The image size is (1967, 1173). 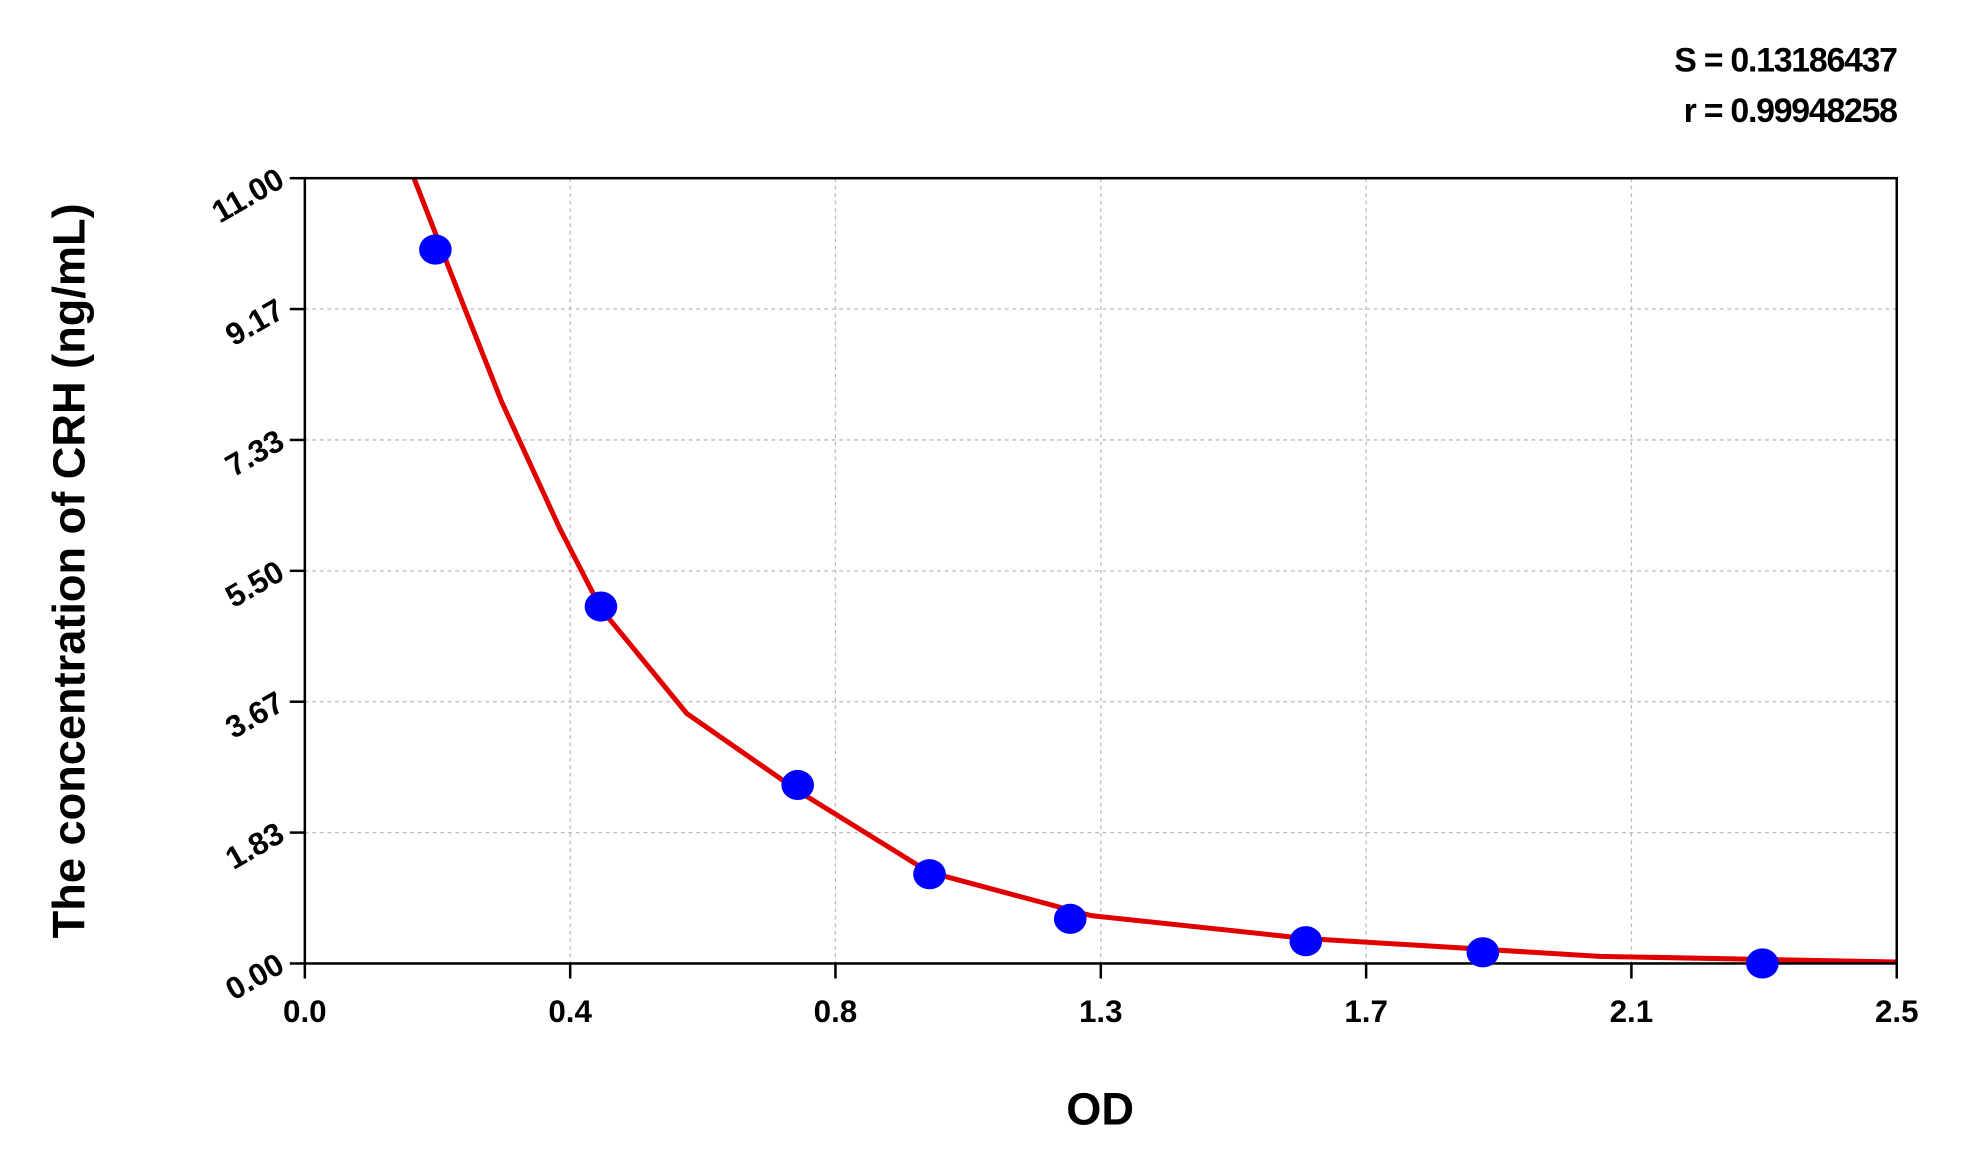 What do you see at coordinates (1100, 1109) in the screenshot?
I see `x-axis-label: OD` at bounding box center [1100, 1109].